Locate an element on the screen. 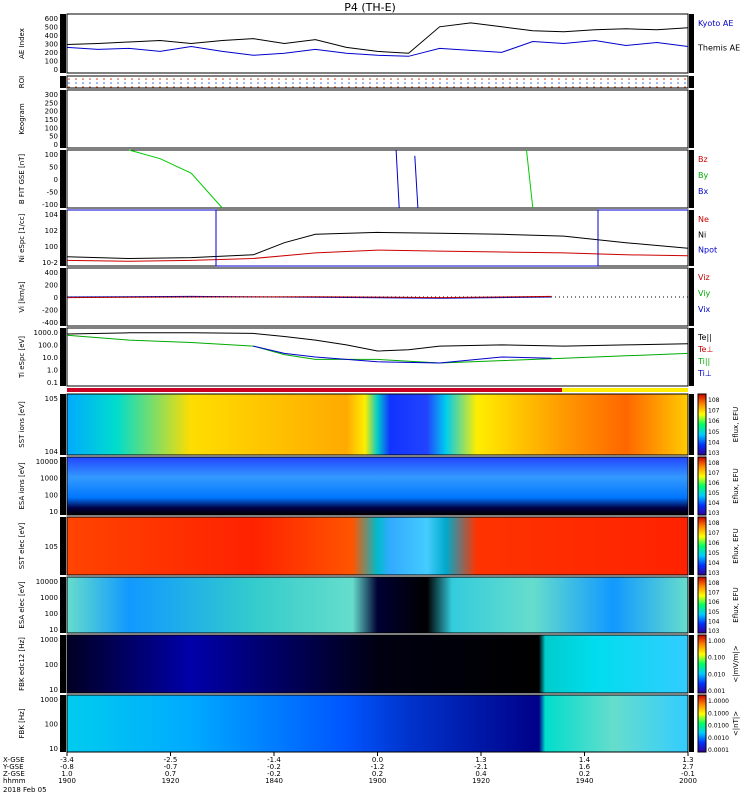  ae-ytick: 200 is located at coordinates (51, 53).